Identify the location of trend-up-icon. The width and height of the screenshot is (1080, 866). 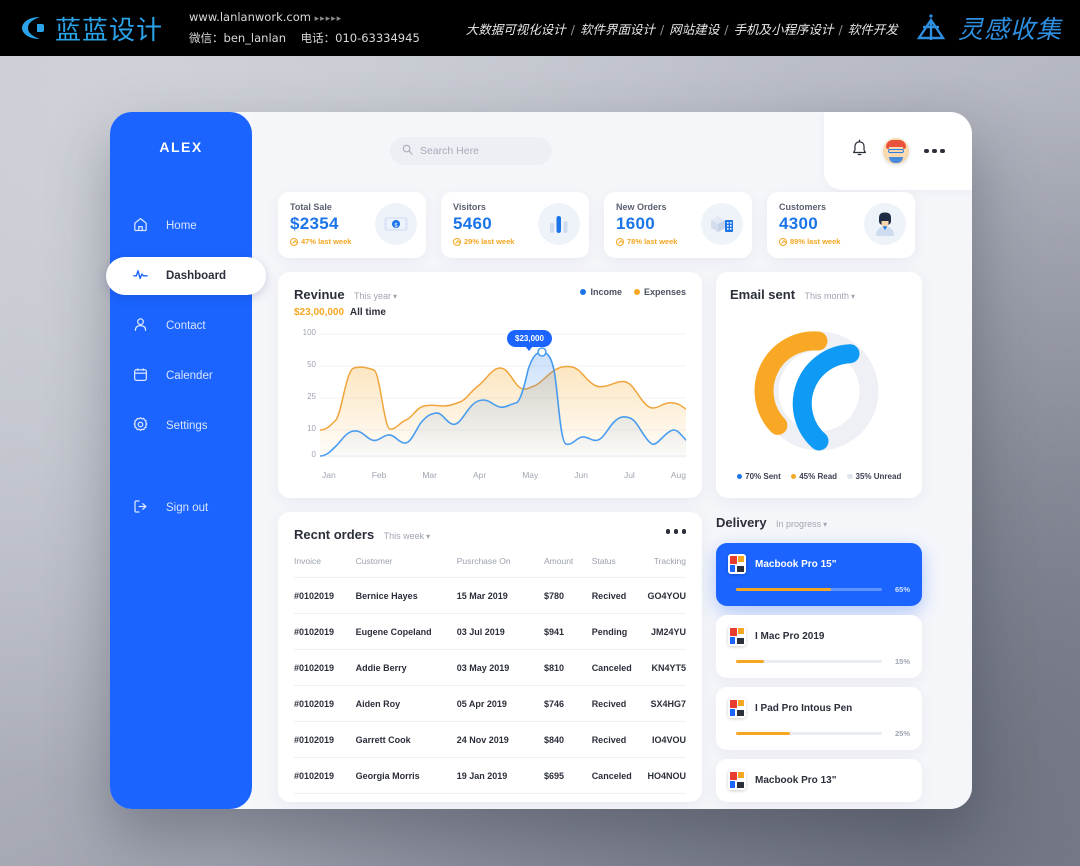
(294, 241).